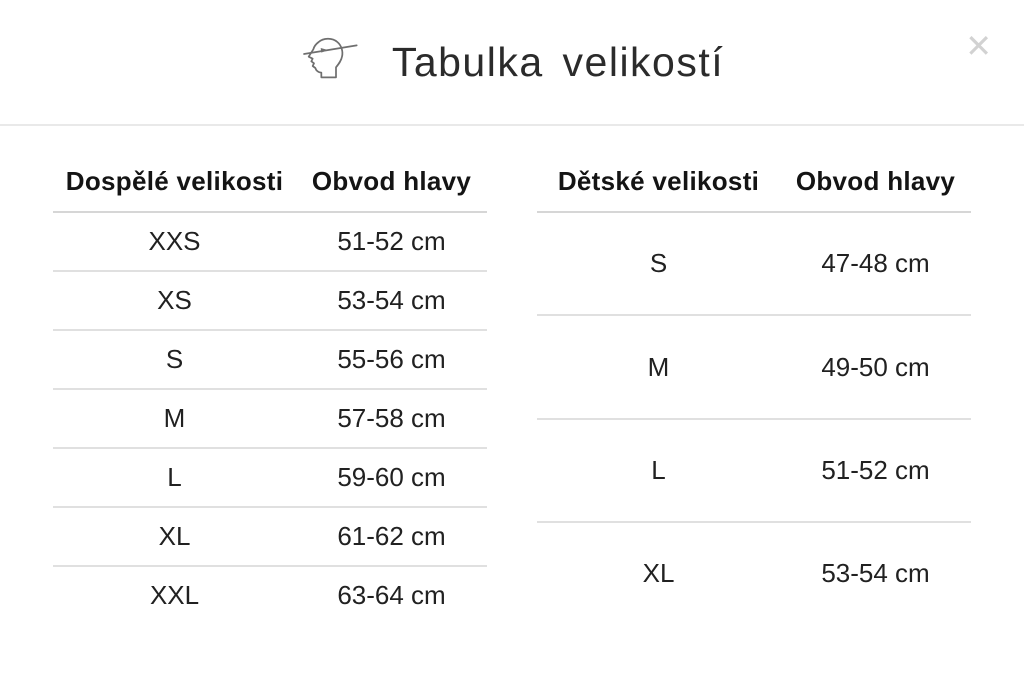 Image resolution: width=1024 pixels, height=678 pixels. I want to click on table-row: XXS 51-52 cm, so click(270, 242).